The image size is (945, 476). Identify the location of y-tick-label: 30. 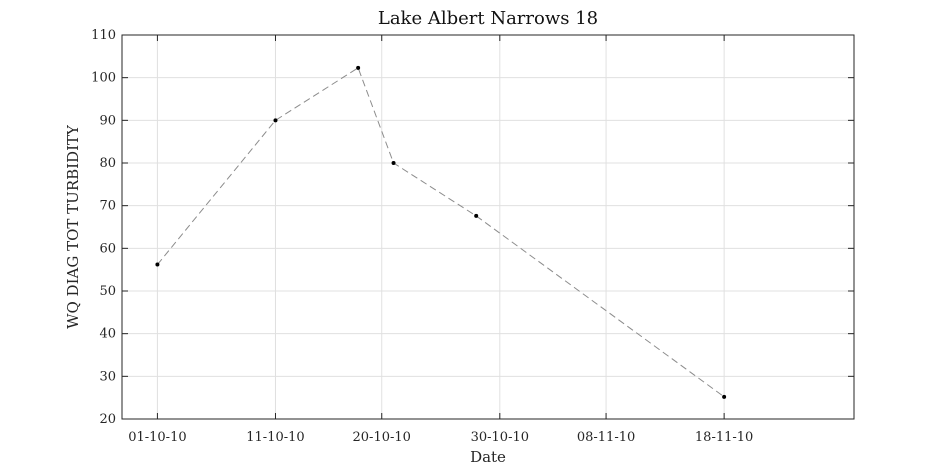
(107, 376).